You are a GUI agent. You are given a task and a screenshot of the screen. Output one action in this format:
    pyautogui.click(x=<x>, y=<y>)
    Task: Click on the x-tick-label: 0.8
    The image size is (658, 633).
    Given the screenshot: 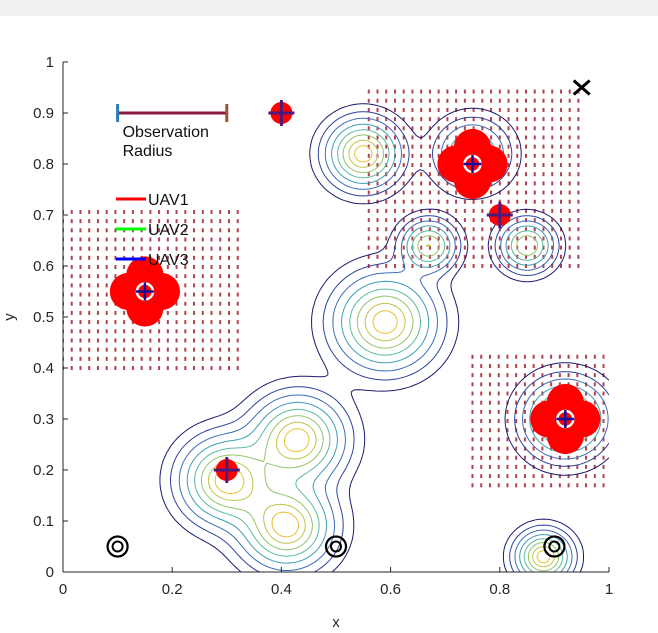 What is the action you would take?
    pyautogui.click(x=499, y=589)
    